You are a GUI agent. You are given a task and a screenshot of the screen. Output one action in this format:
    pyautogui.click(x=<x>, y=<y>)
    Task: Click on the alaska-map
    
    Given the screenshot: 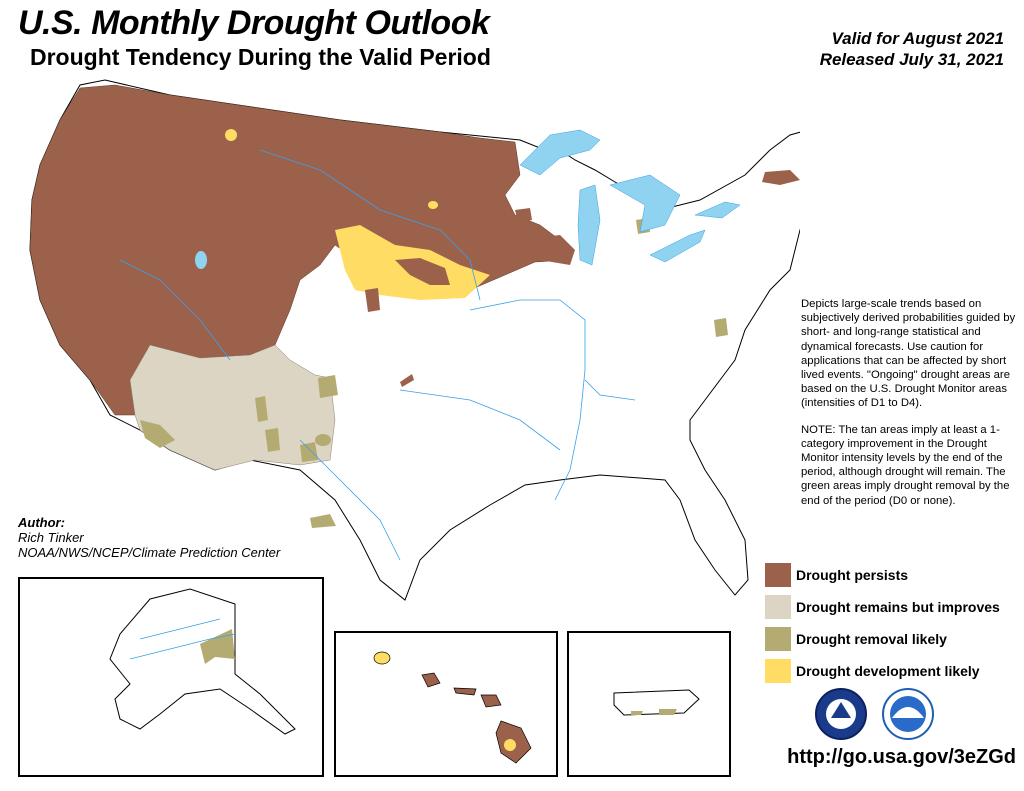 What is the action you would take?
    pyautogui.click(x=202, y=661)
    